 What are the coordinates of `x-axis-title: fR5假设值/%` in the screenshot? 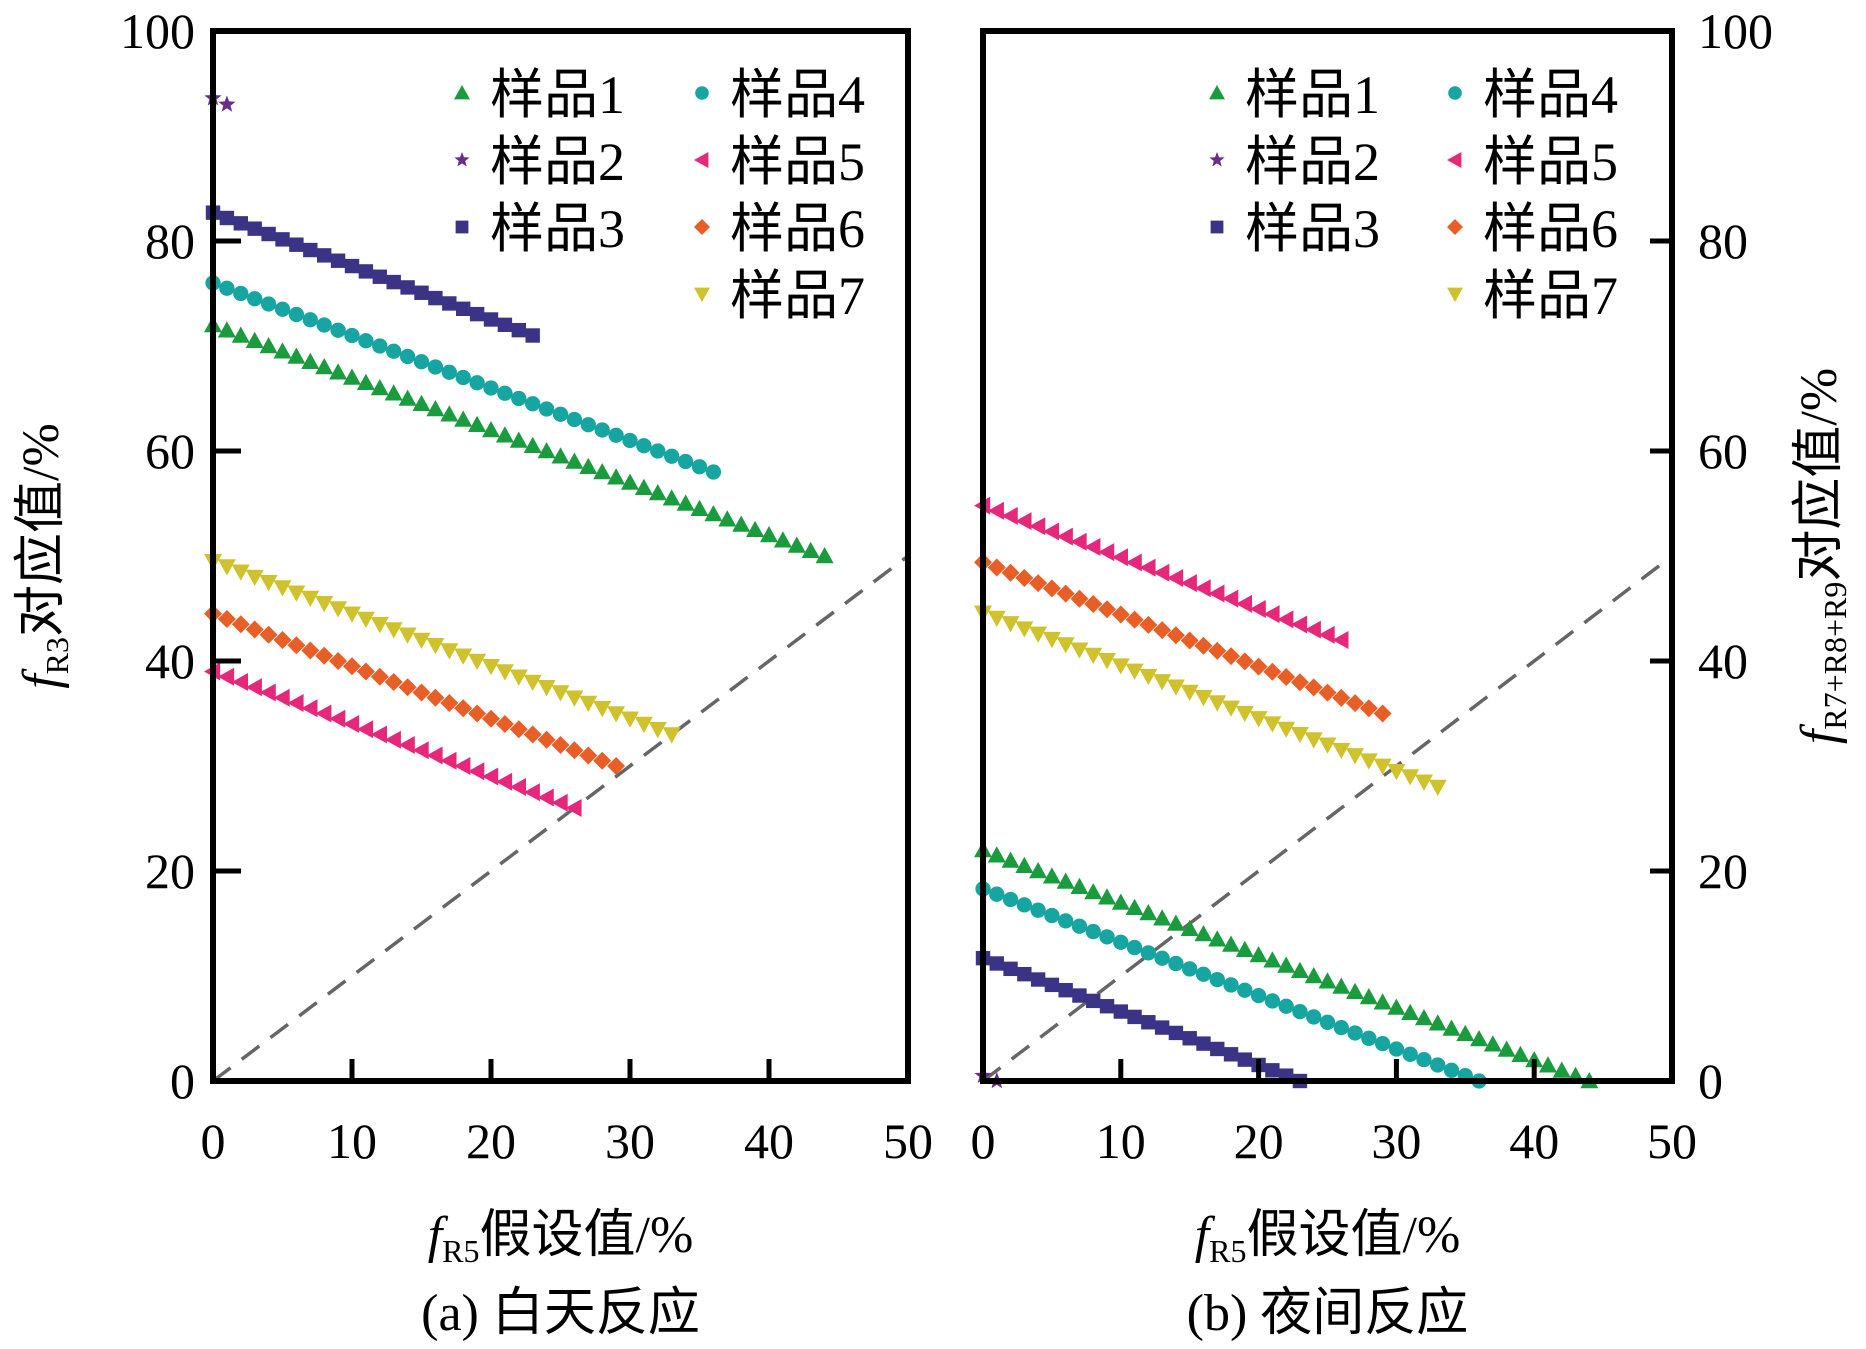 It's located at (561, 1238).